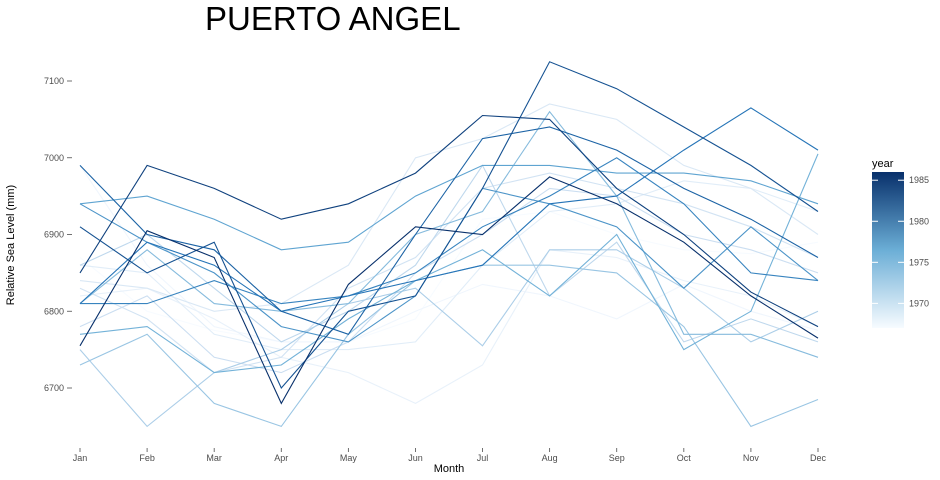 The height and width of the screenshot is (480, 940). I want to click on y-tick-label: 6800, so click(54, 311).